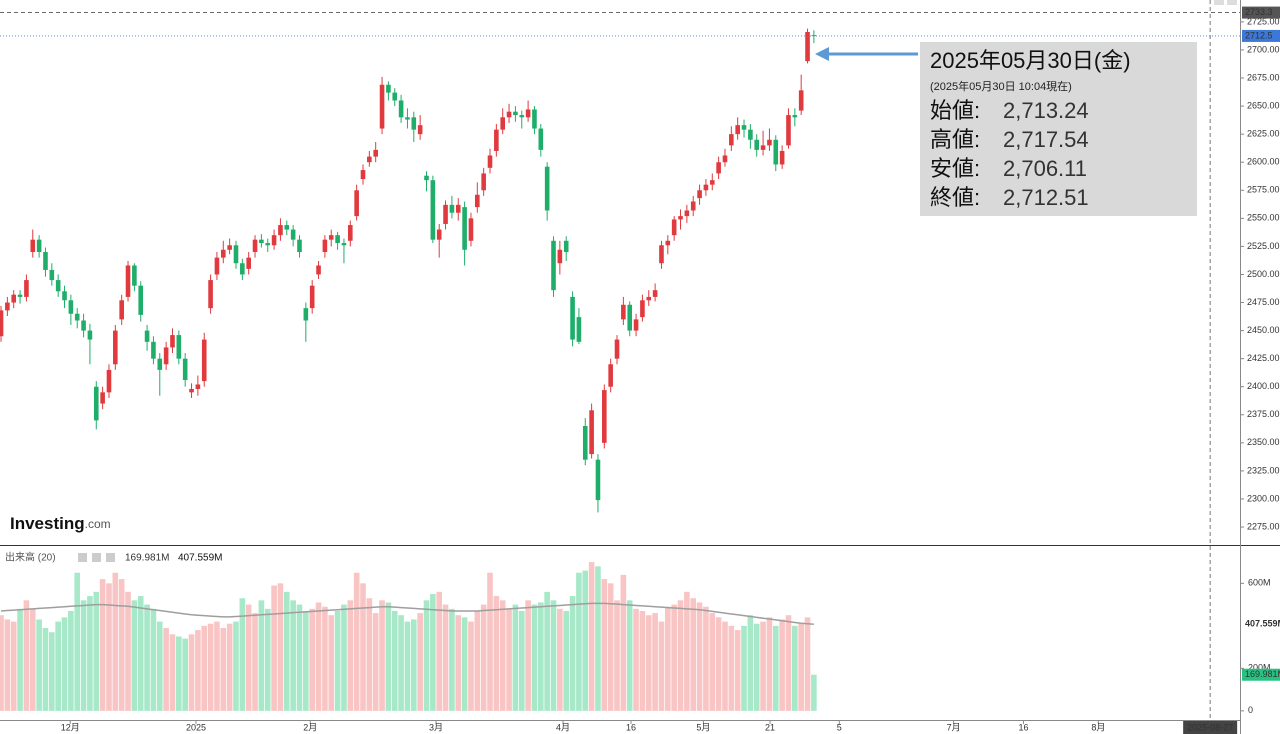 This screenshot has width=1280, height=734. I want to click on y-tick-label: 2300.00, so click(1263, 498).